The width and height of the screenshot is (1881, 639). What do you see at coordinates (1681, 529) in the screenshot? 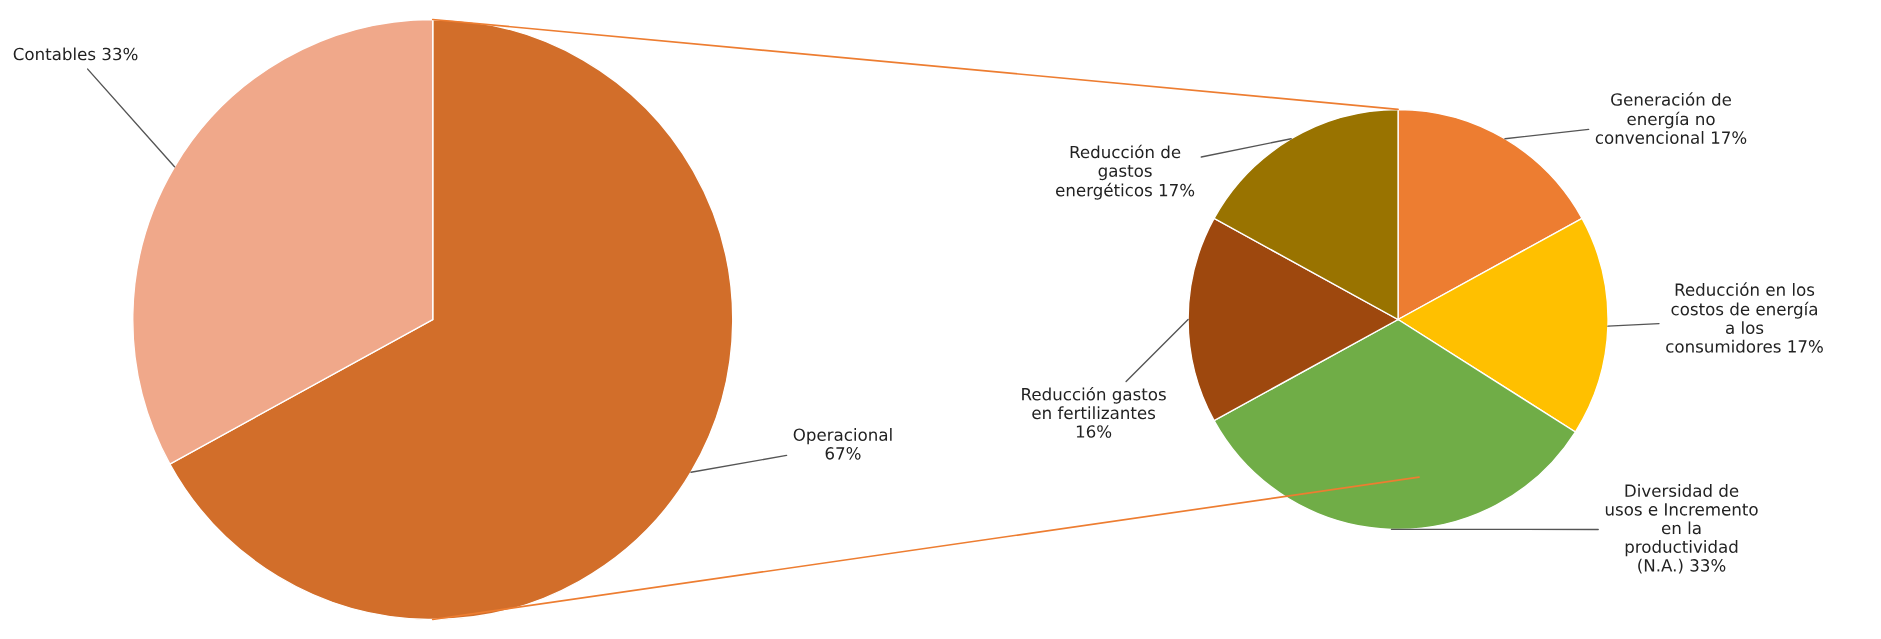
I see `slice-label: Diversidad de usos e Incremento en la productividad (N.A.) 33%` at bounding box center [1681, 529].